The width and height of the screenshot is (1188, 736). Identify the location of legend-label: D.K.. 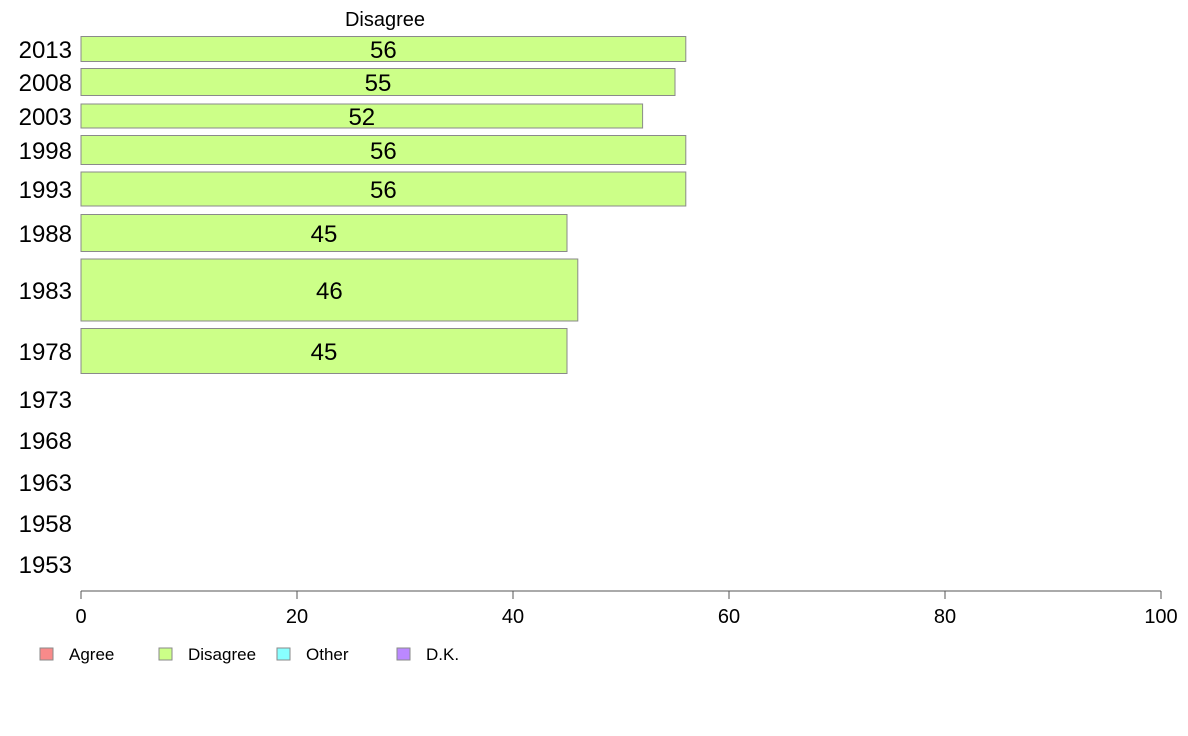
(442, 654).